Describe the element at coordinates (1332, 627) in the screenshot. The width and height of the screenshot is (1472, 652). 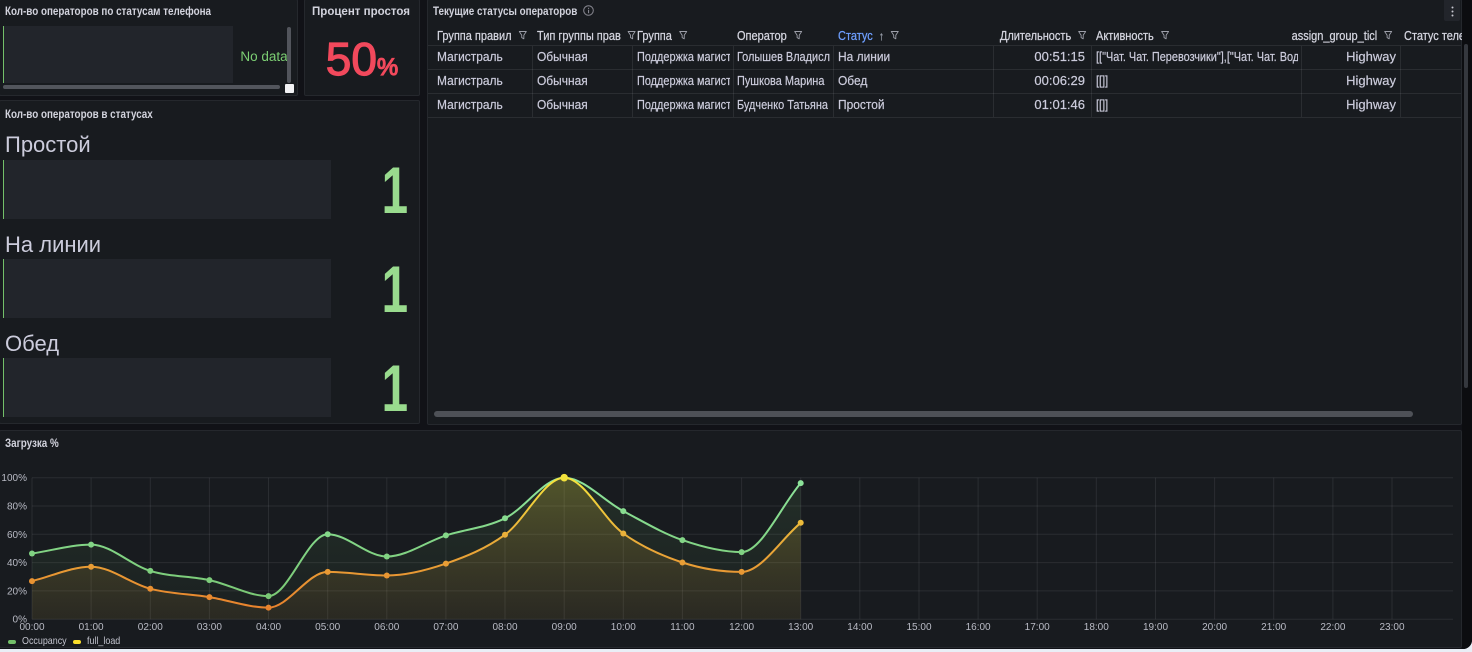
I see `svg-text: 22:00` at that location.